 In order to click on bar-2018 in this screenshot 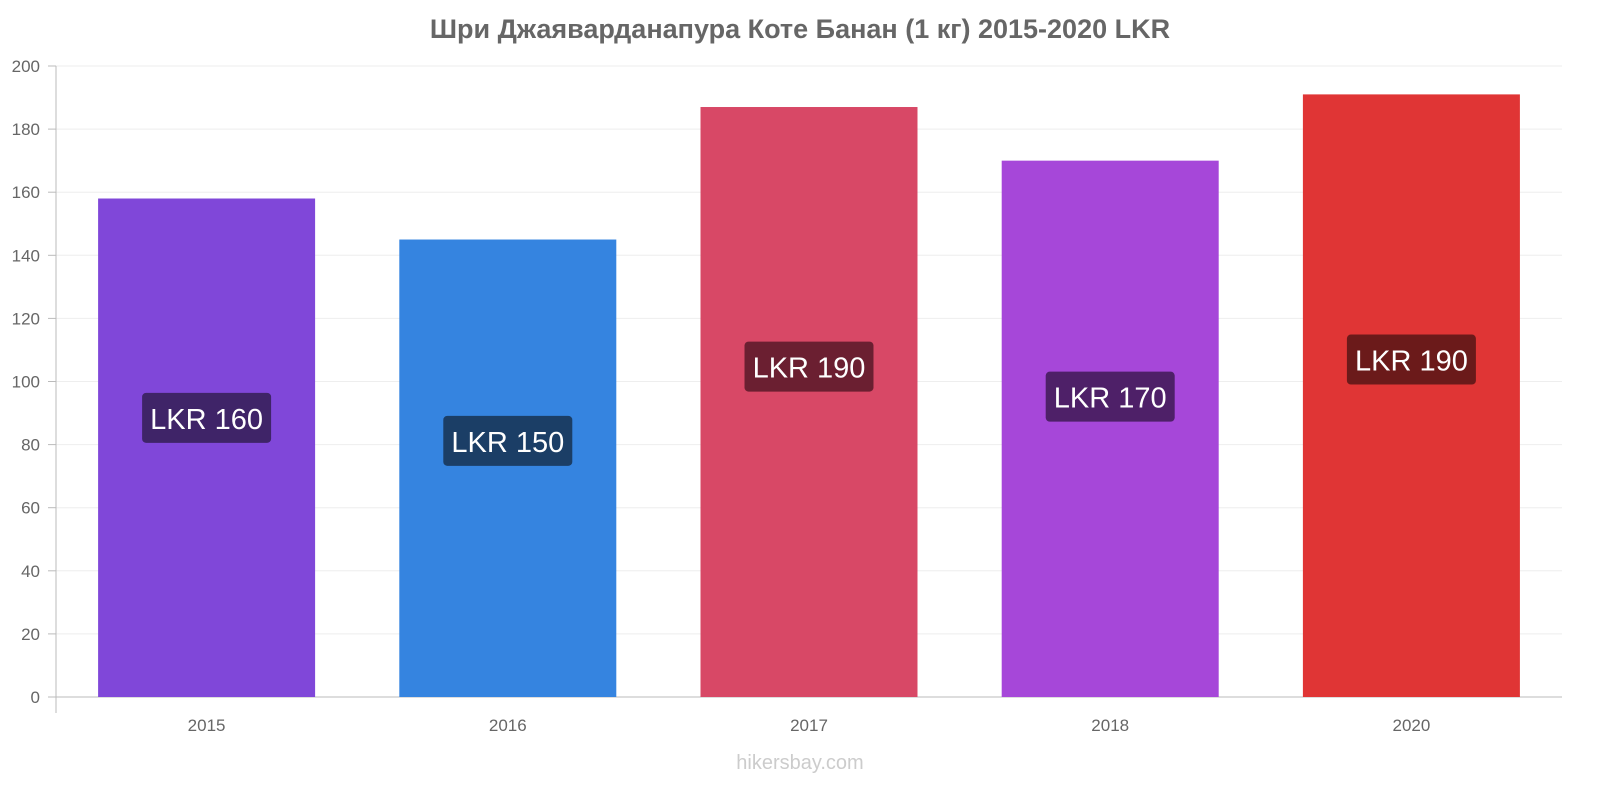, I will do `click(1110, 428)`.